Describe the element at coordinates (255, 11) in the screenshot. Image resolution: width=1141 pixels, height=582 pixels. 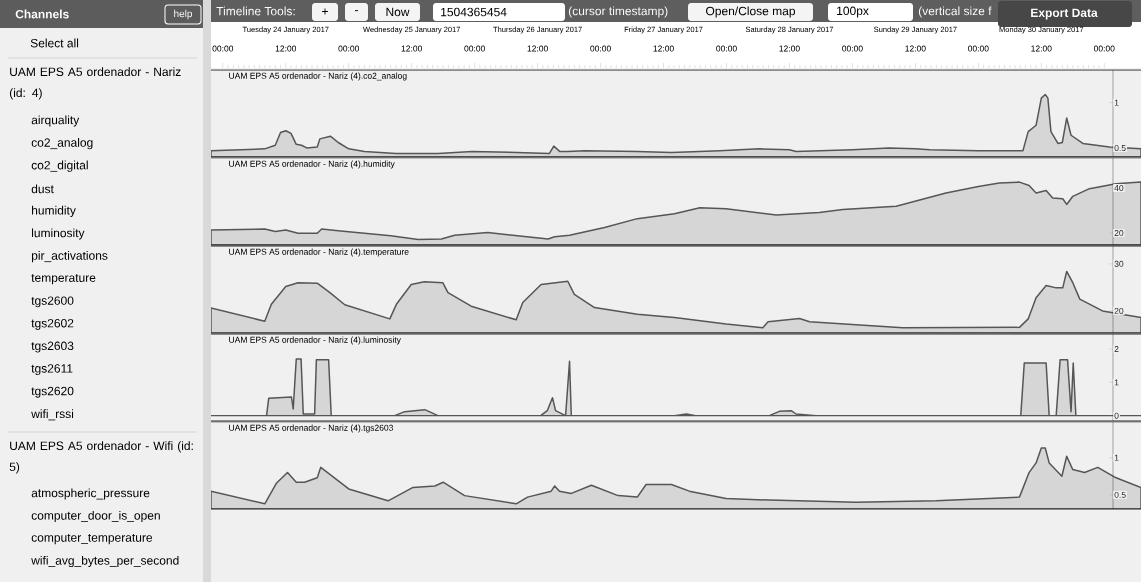
I see `text: Timeline Tools:` at that location.